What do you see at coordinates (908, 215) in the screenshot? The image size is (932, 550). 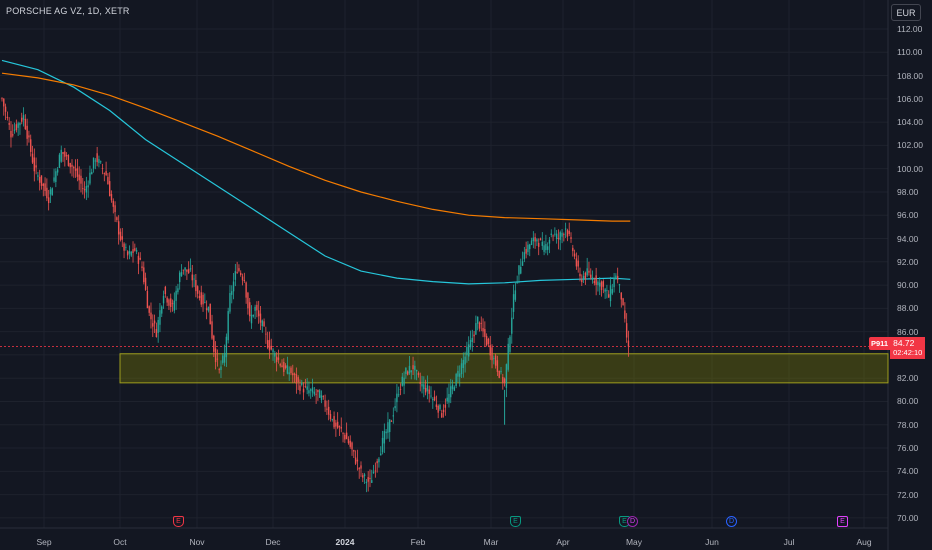 I see `price-tick-label: 96.00` at bounding box center [908, 215].